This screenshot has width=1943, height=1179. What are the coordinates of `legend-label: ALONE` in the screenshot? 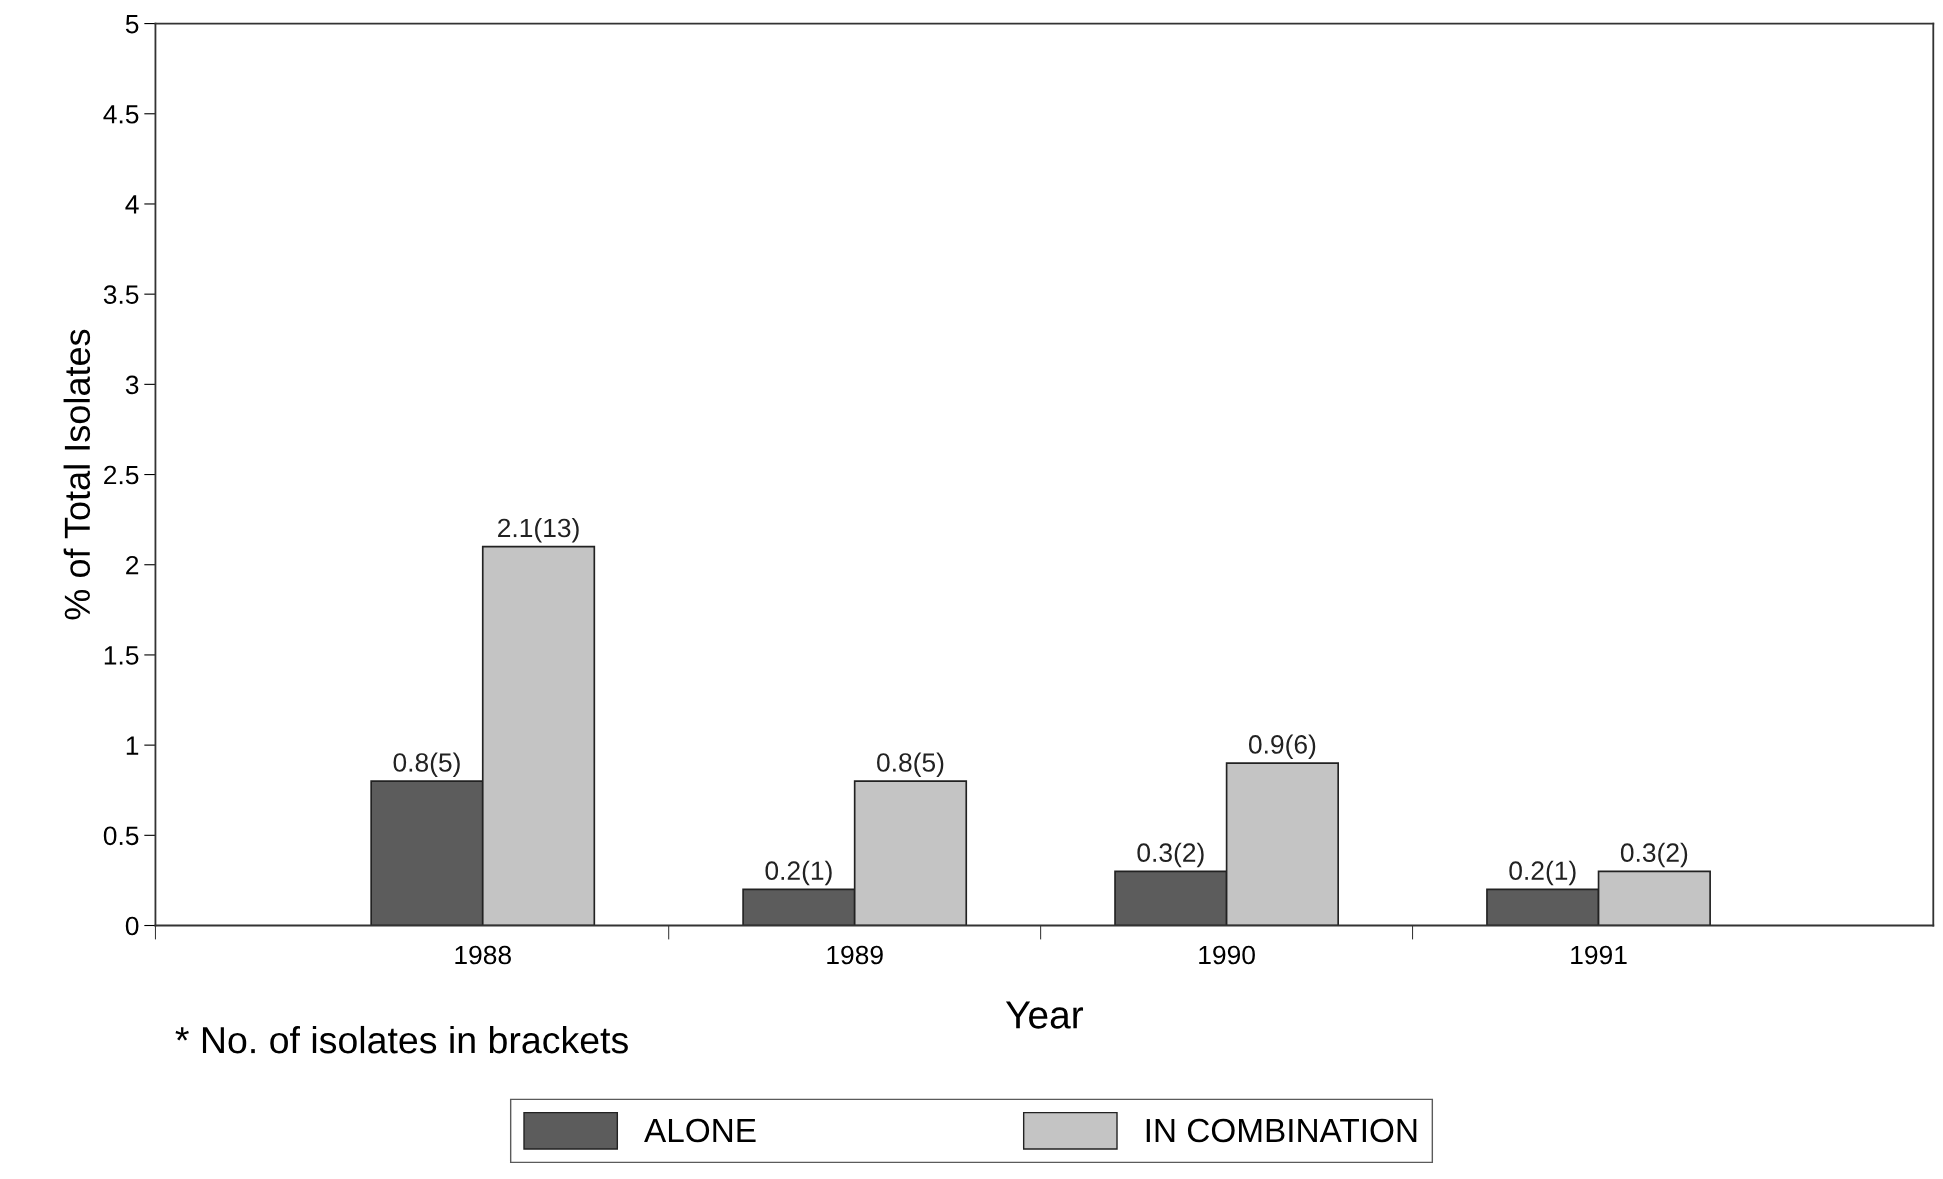 It's located at (700, 1130).